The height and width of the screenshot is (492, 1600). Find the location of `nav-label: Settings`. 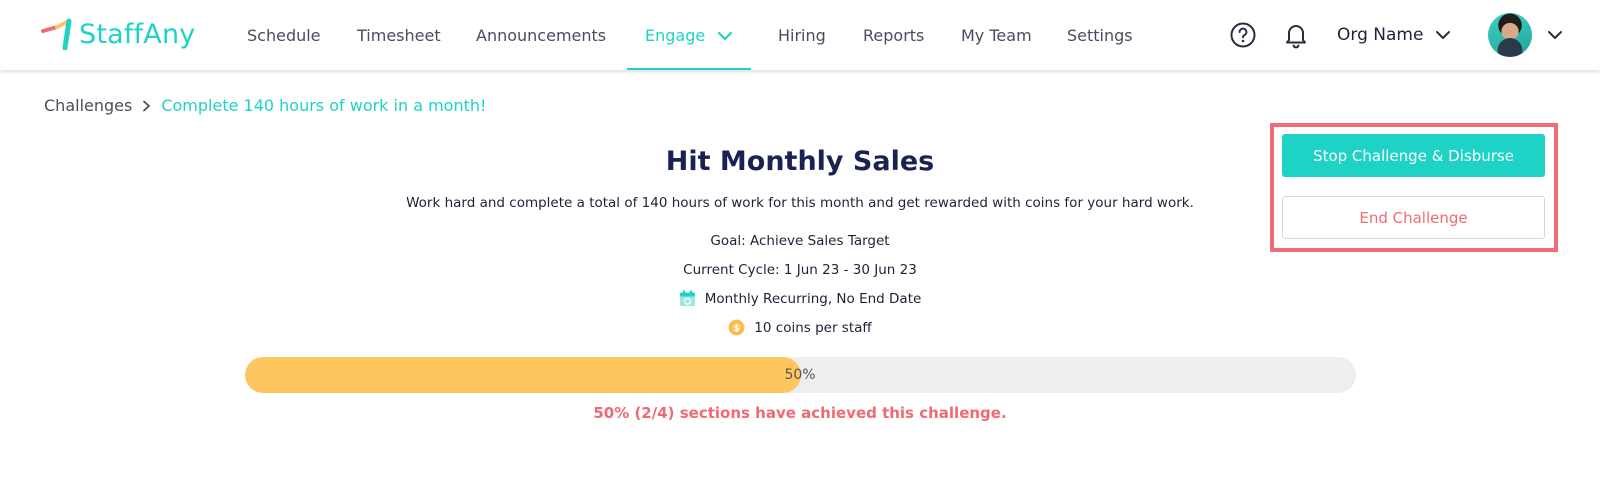

nav-label: Settings is located at coordinates (1100, 35).